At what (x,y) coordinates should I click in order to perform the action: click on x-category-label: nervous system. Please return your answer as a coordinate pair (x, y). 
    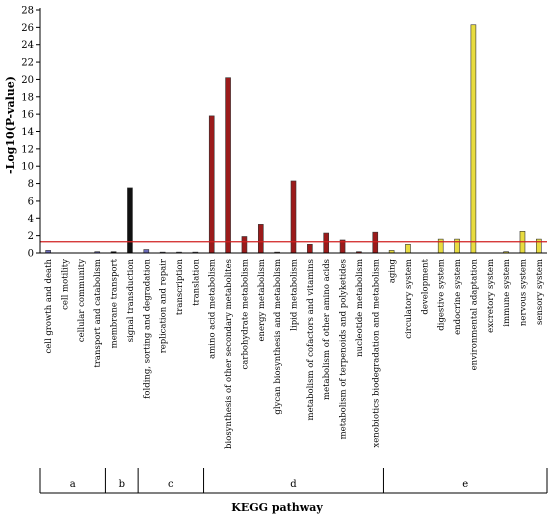
    Looking at the image, I should click on (523, 292).